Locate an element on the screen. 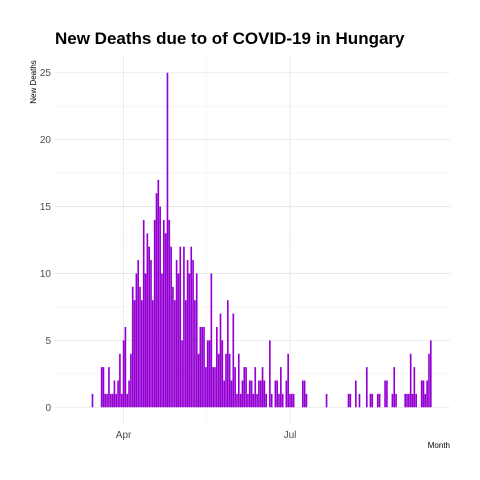 The image size is (480, 480). y-tick-label: 25 is located at coordinates (46, 73).